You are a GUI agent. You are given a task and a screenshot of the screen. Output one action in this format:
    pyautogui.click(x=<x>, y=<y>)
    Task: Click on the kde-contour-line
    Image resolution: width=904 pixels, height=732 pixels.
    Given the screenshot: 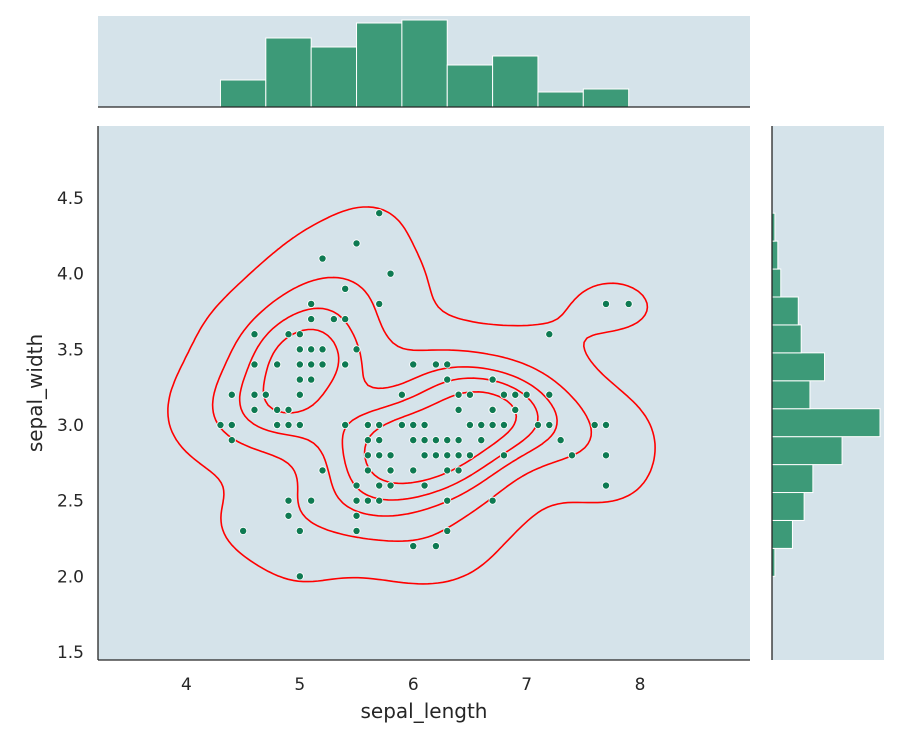 What is the action you would take?
    pyautogui.click(x=398, y=412)
    